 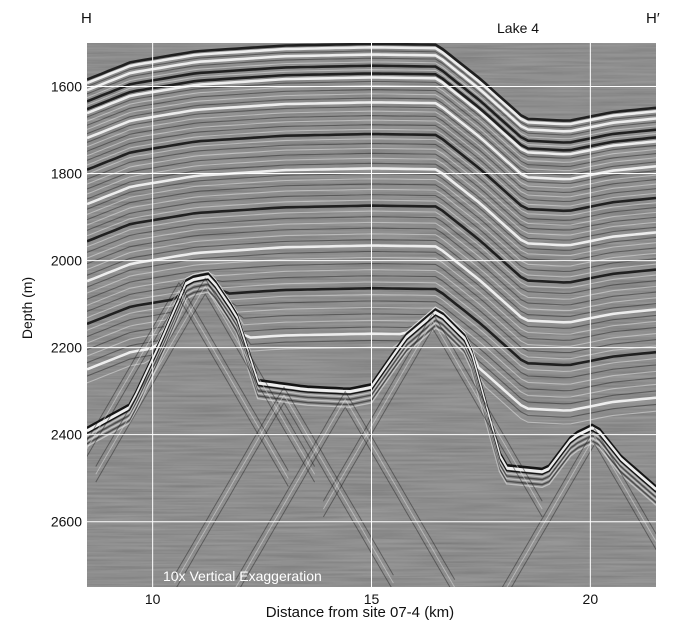 What do you see at coordinates (591, 599) in the screenshot?
I see `x-tick-label: 20` at bounding box center [591, 599].